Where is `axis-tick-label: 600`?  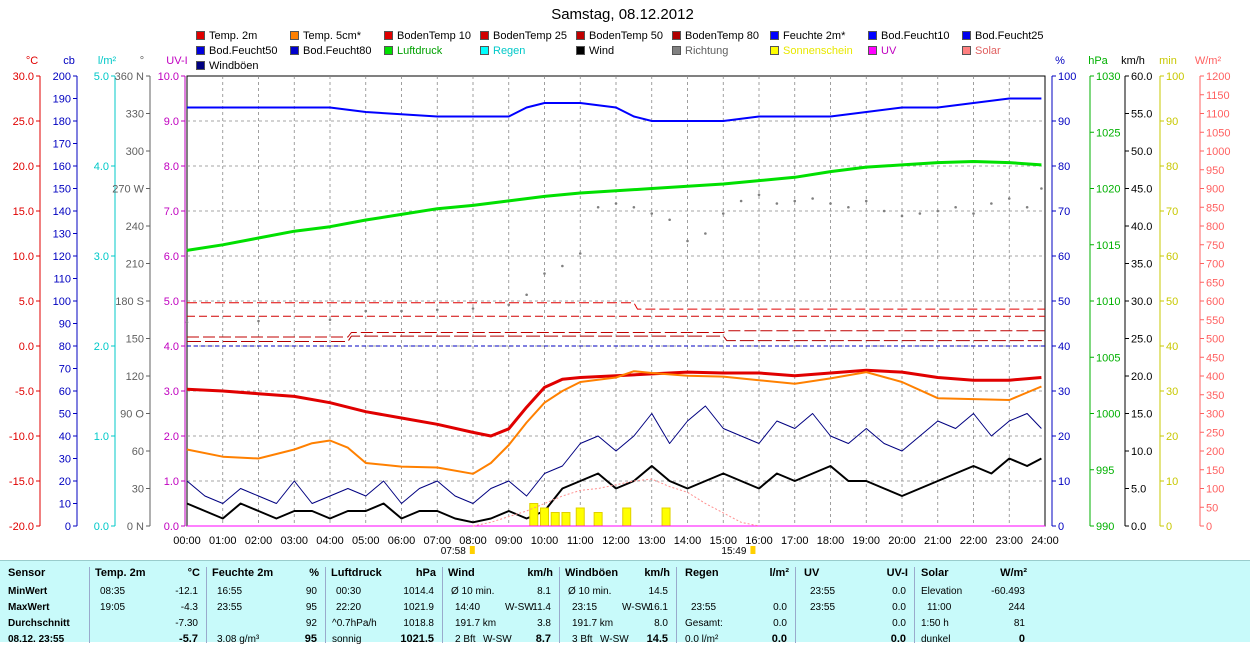 axis-tick-label: 600 is located at coordinates (1215, 302).